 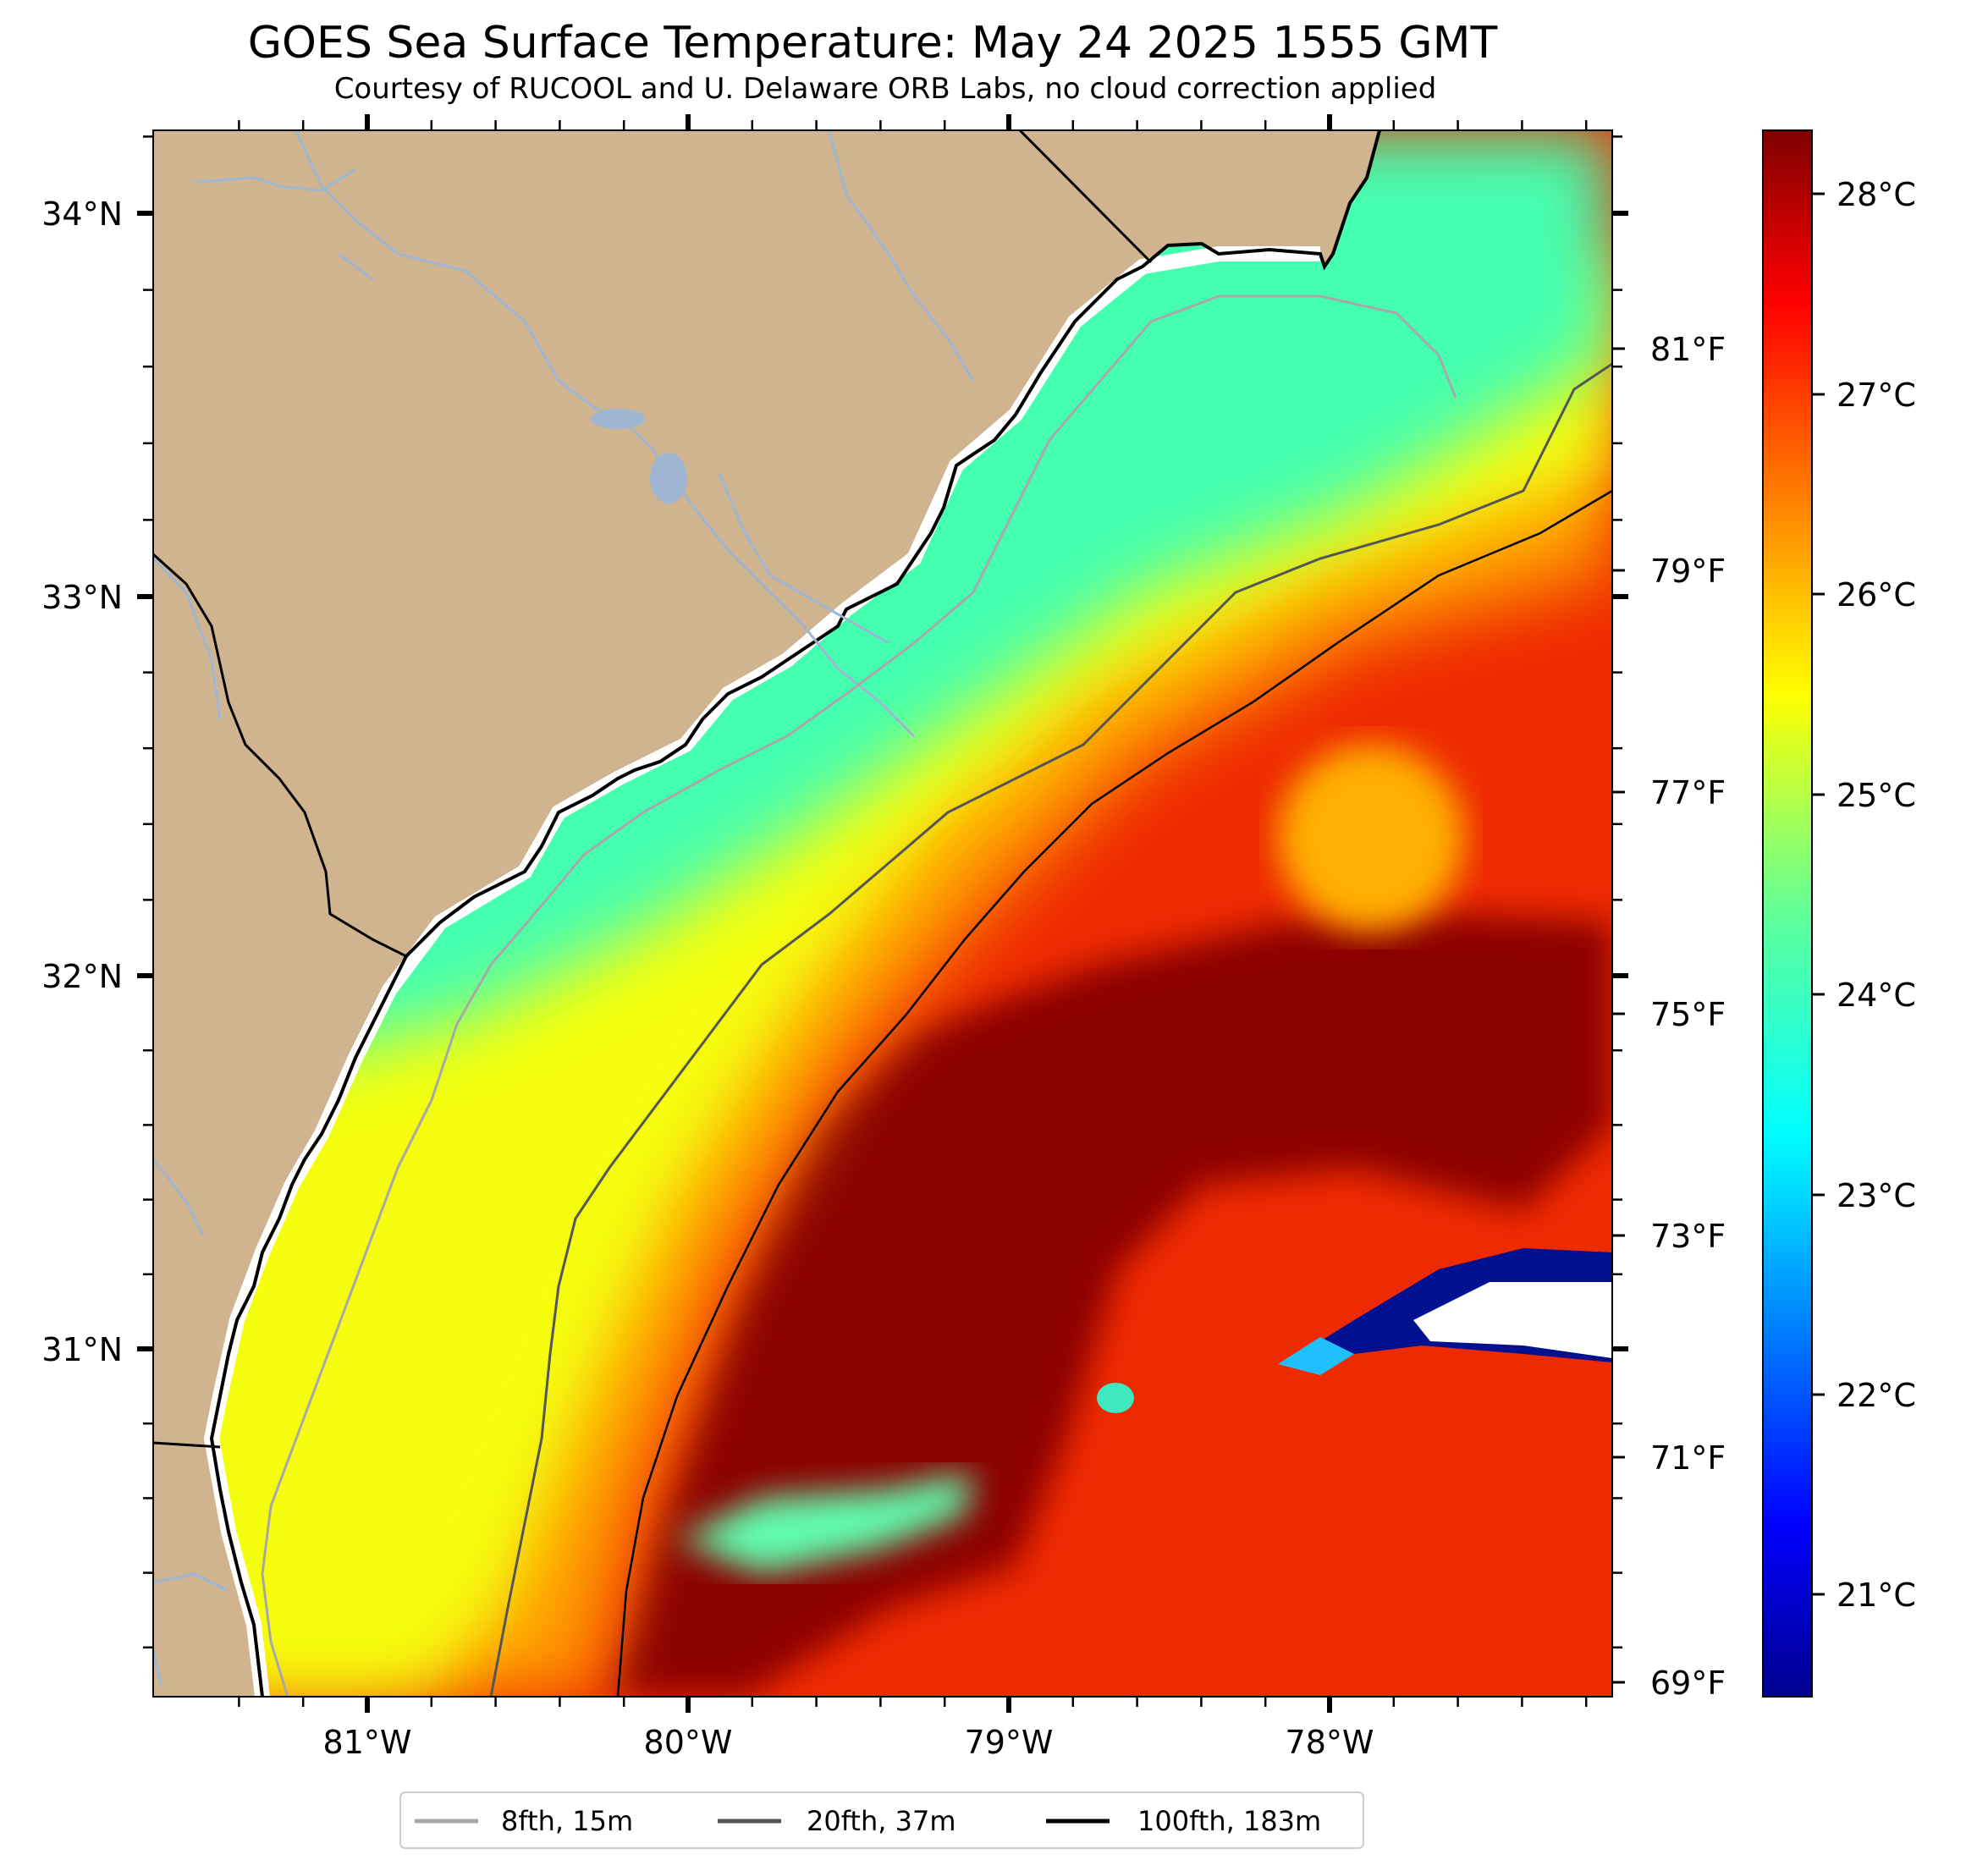 I want to click on legend-box, so click(x=881, y=1820).